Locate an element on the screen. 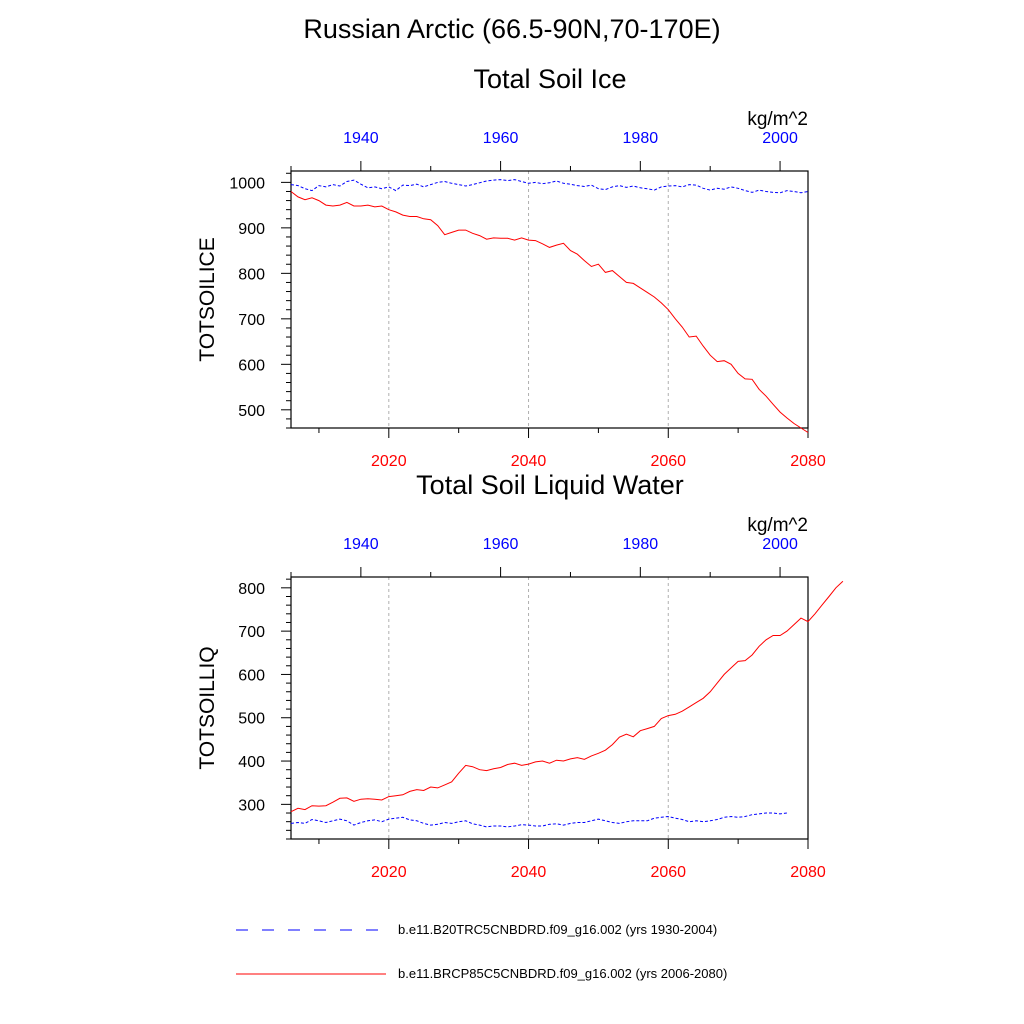 Image resolution: width=1024 pixels, height=1024 pixels. y-tick-label: 400 is located at coordinates (251, 762).